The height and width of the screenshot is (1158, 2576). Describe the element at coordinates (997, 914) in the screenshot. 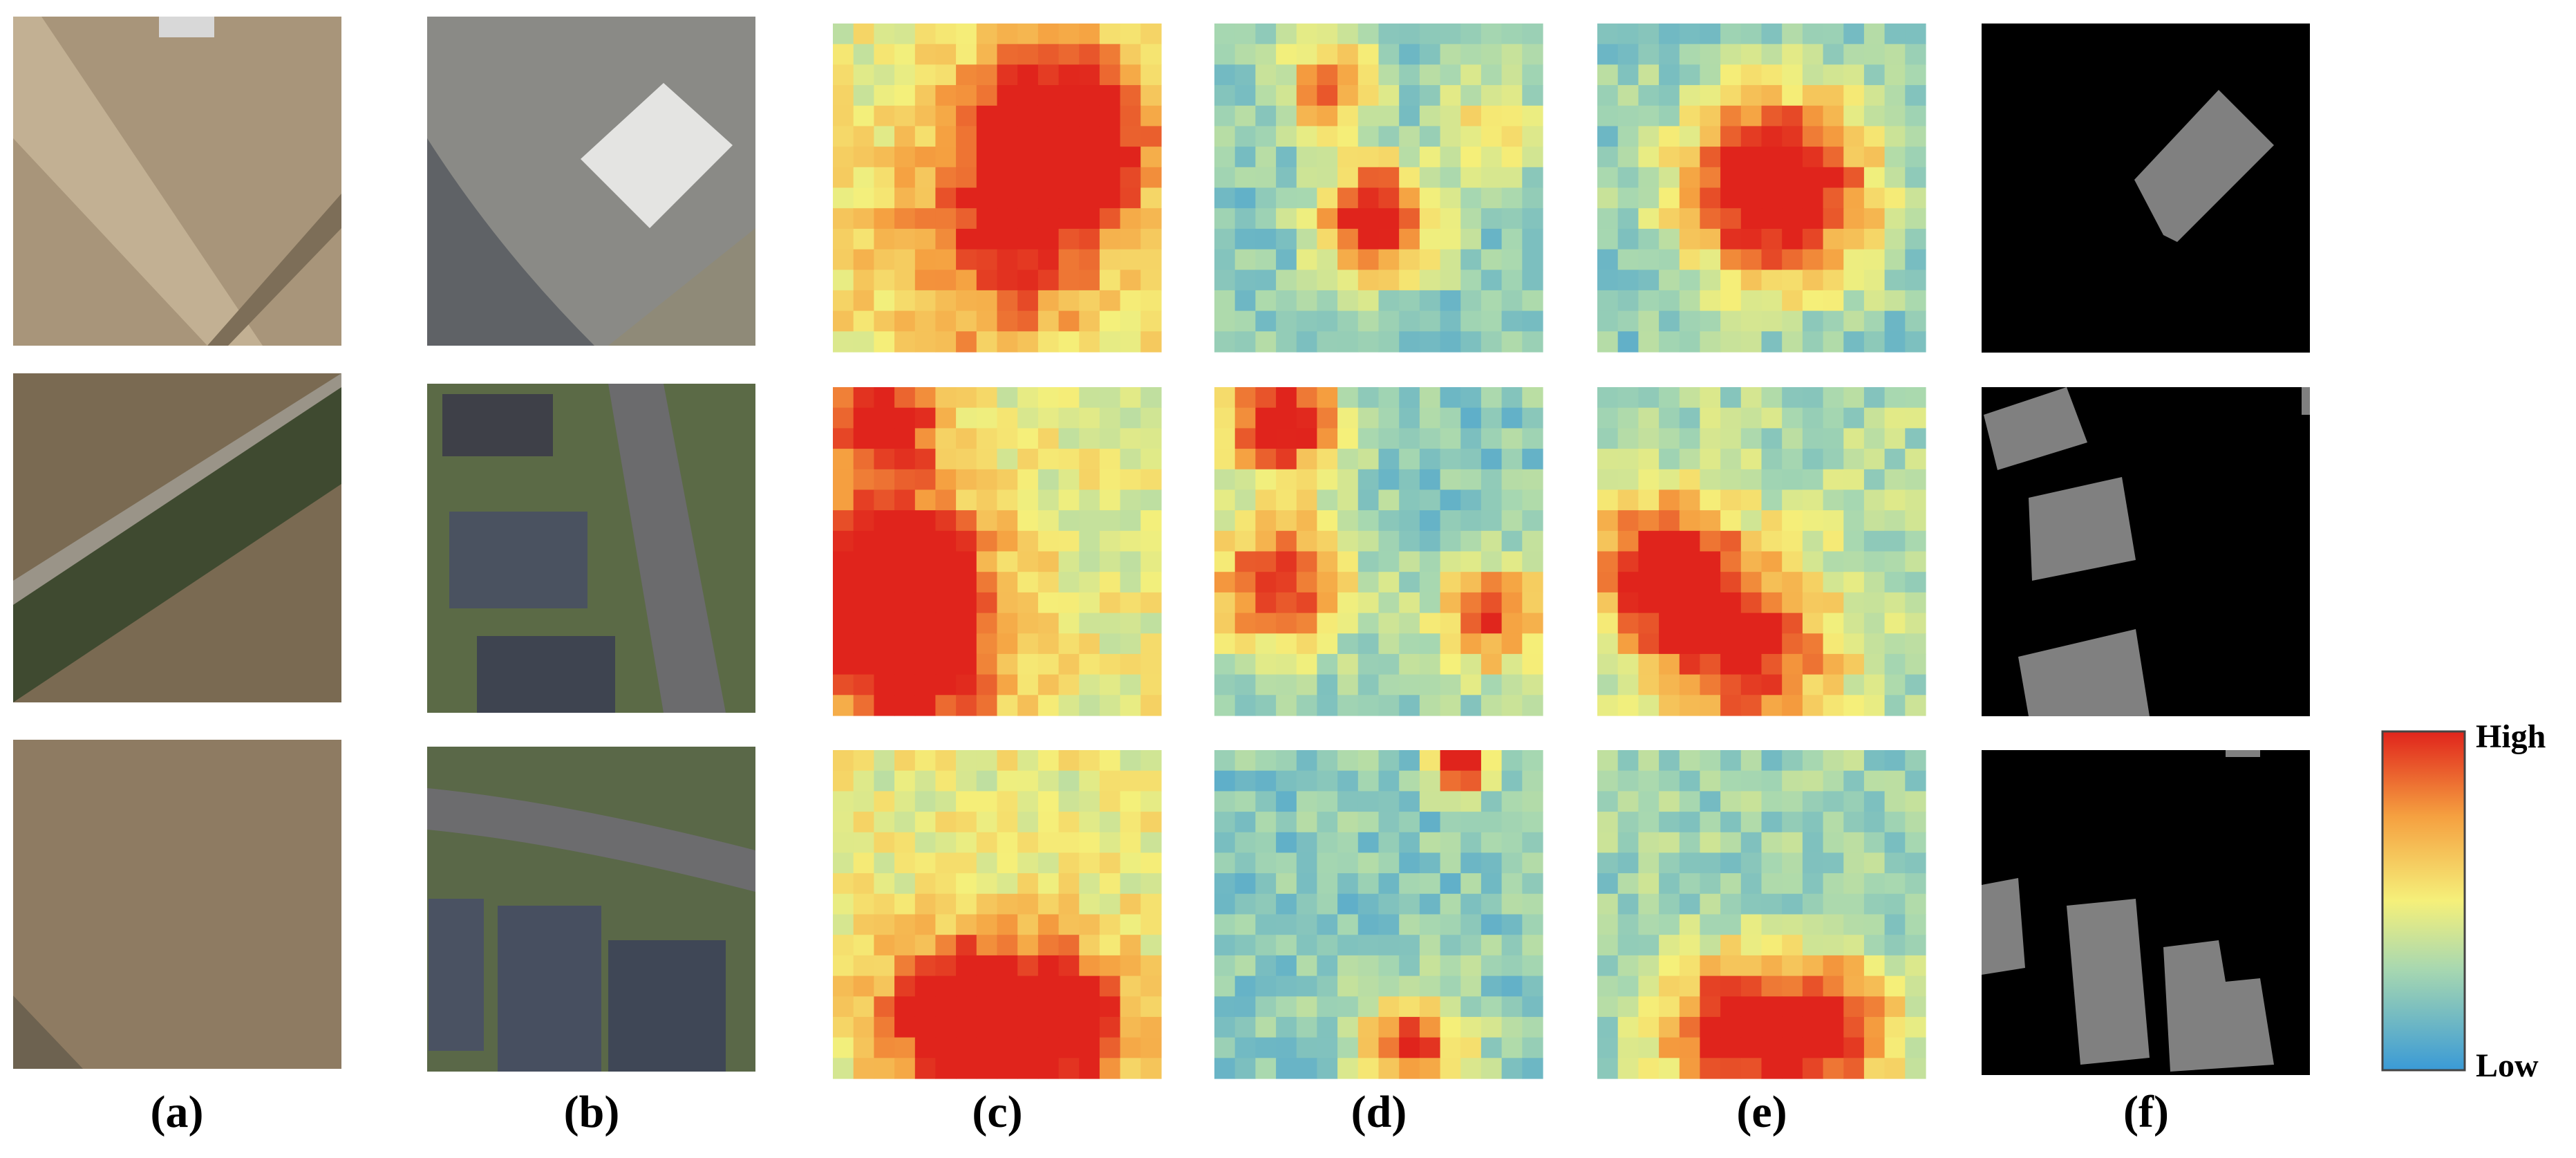

I see `heatmap` at that location.